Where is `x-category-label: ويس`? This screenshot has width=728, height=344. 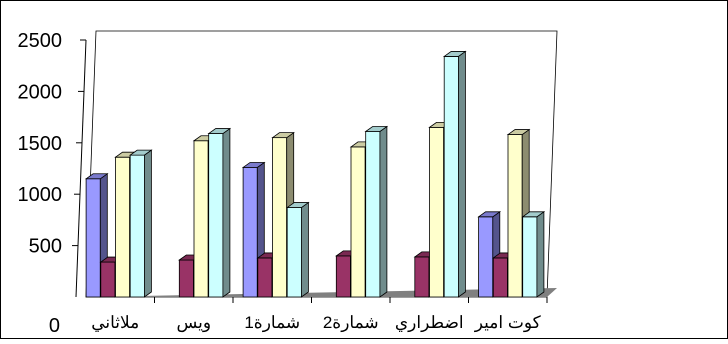
x-category-label: ويس is located at coordinates (193, 323).